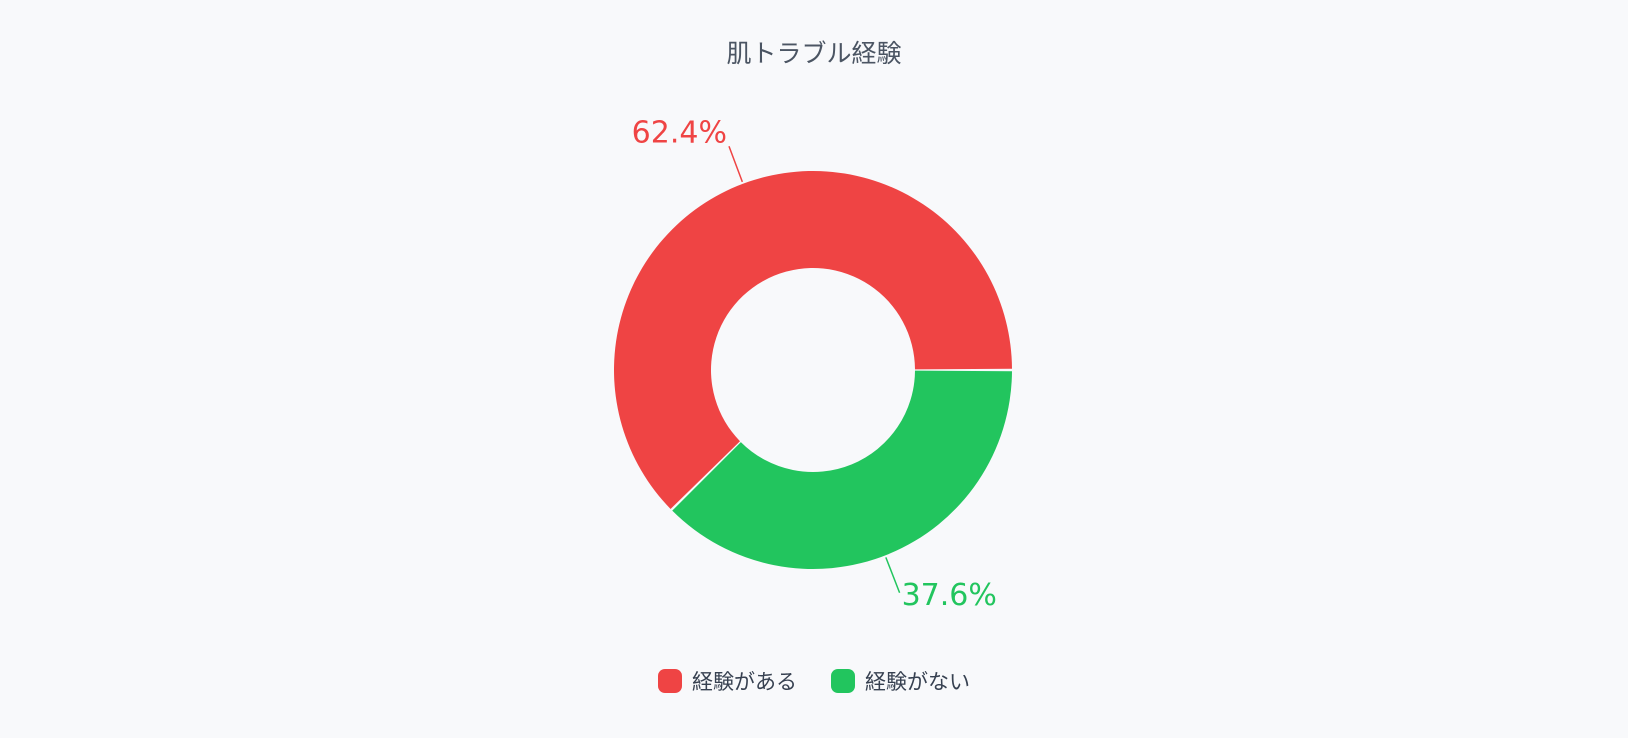 The height and width of the screenshot is (738, 1628). I want to click on donut-slice-yes, so click(813, 340).